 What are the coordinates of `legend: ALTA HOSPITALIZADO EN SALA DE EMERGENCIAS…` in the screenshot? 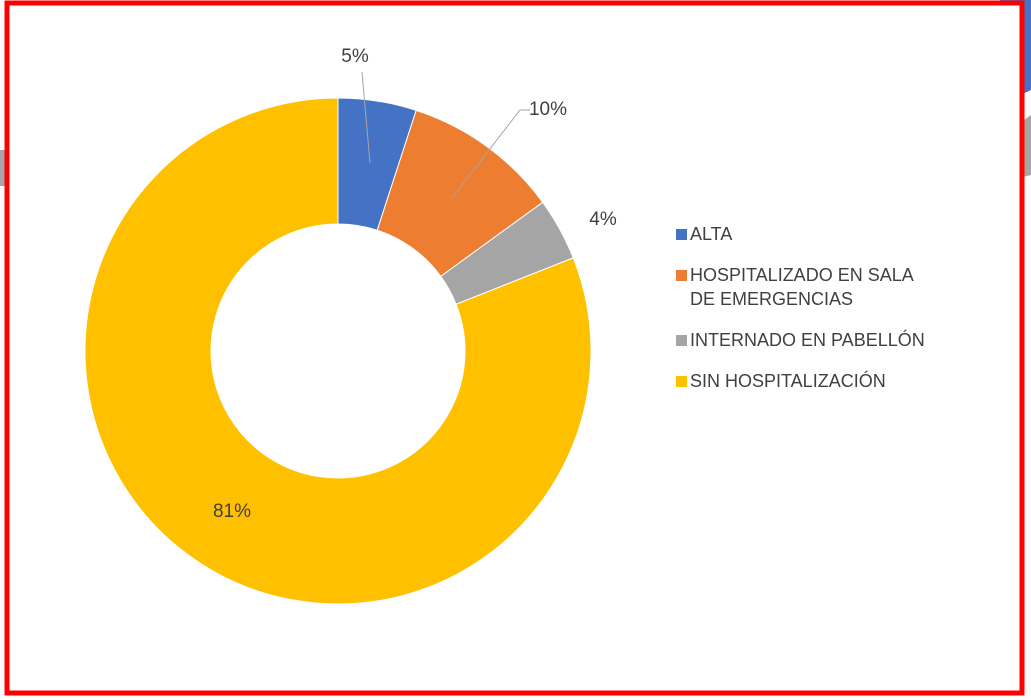 It's located at (801, 316).